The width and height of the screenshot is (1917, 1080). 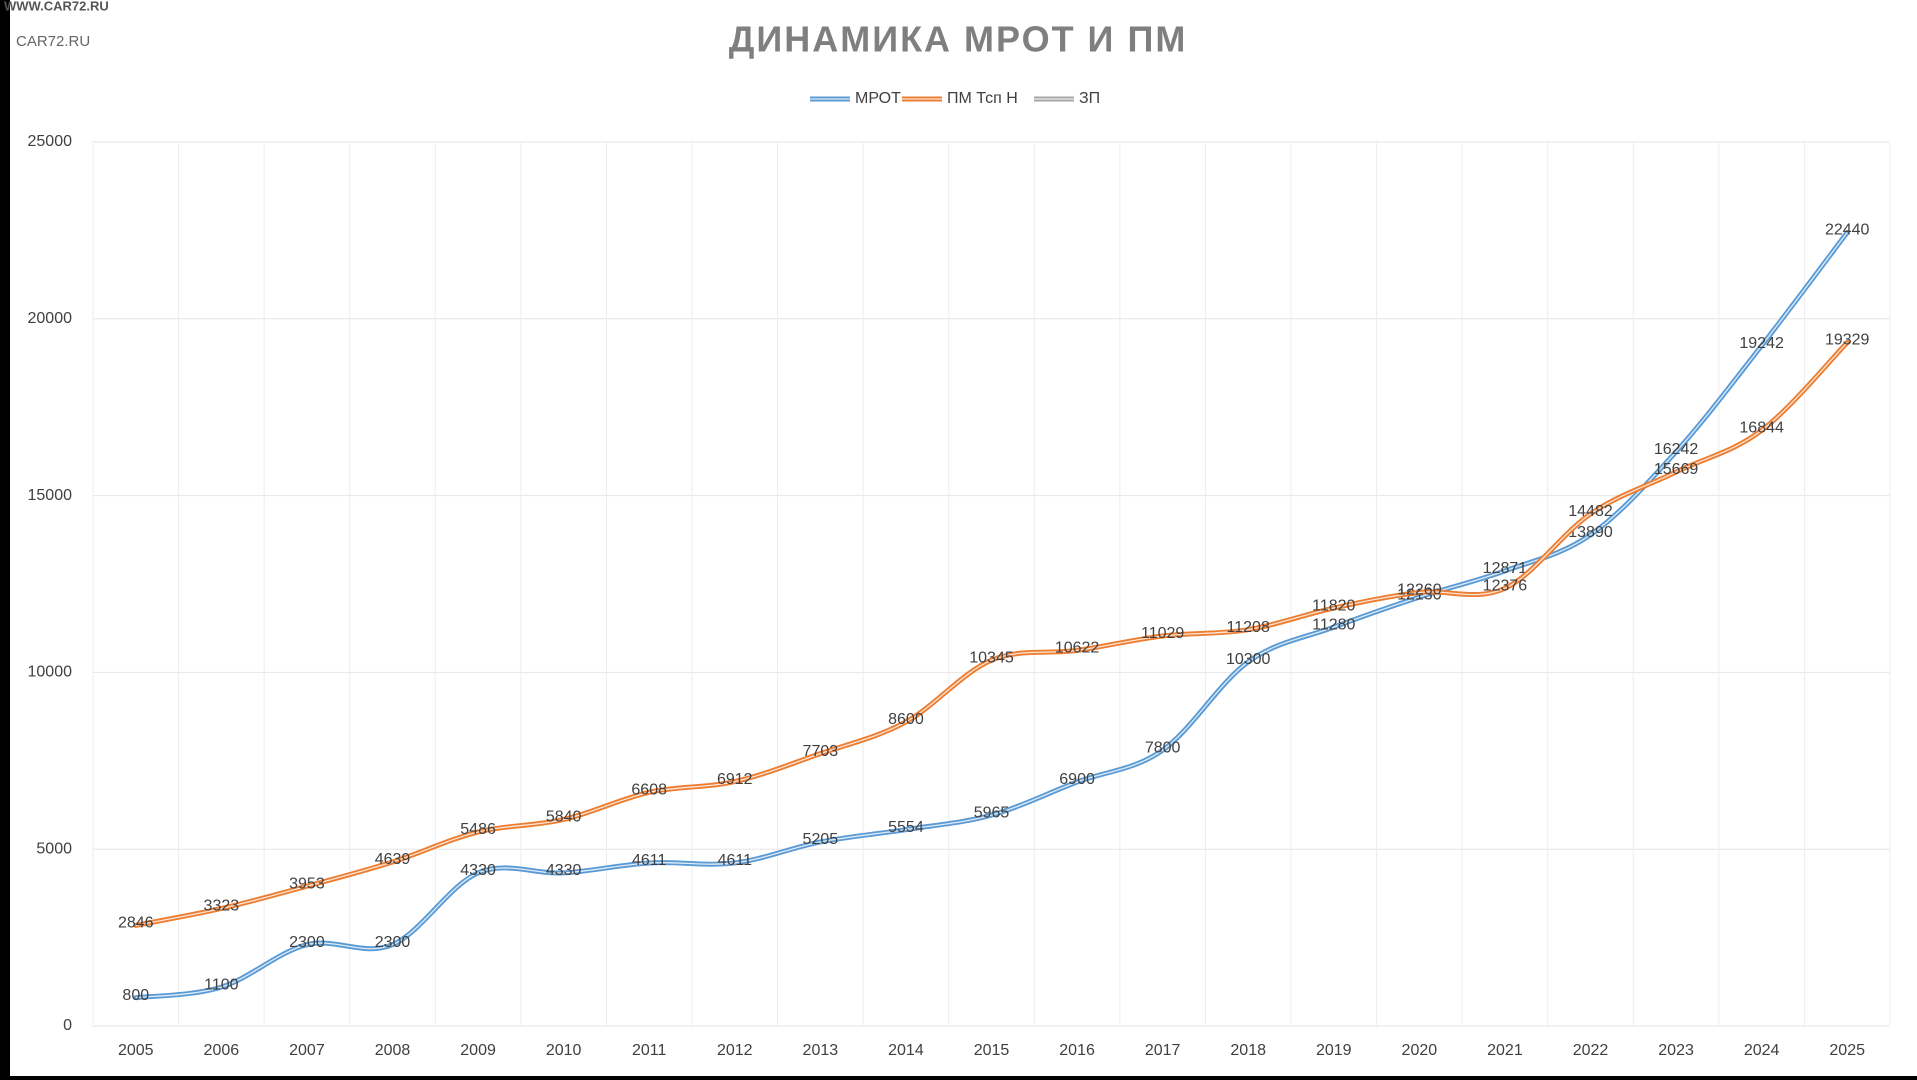 I want to click on x-tick-label: 2012, so click(x=735, y=1050).